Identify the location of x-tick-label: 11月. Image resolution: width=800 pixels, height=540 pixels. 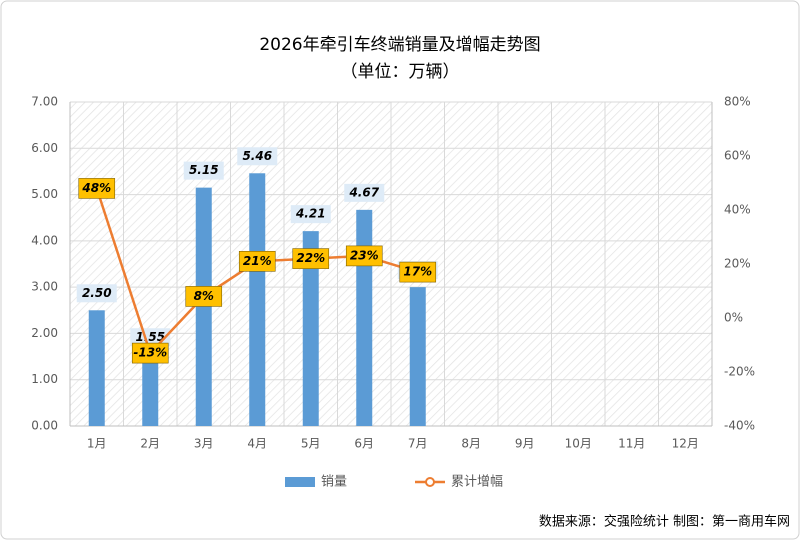
(631, 444).